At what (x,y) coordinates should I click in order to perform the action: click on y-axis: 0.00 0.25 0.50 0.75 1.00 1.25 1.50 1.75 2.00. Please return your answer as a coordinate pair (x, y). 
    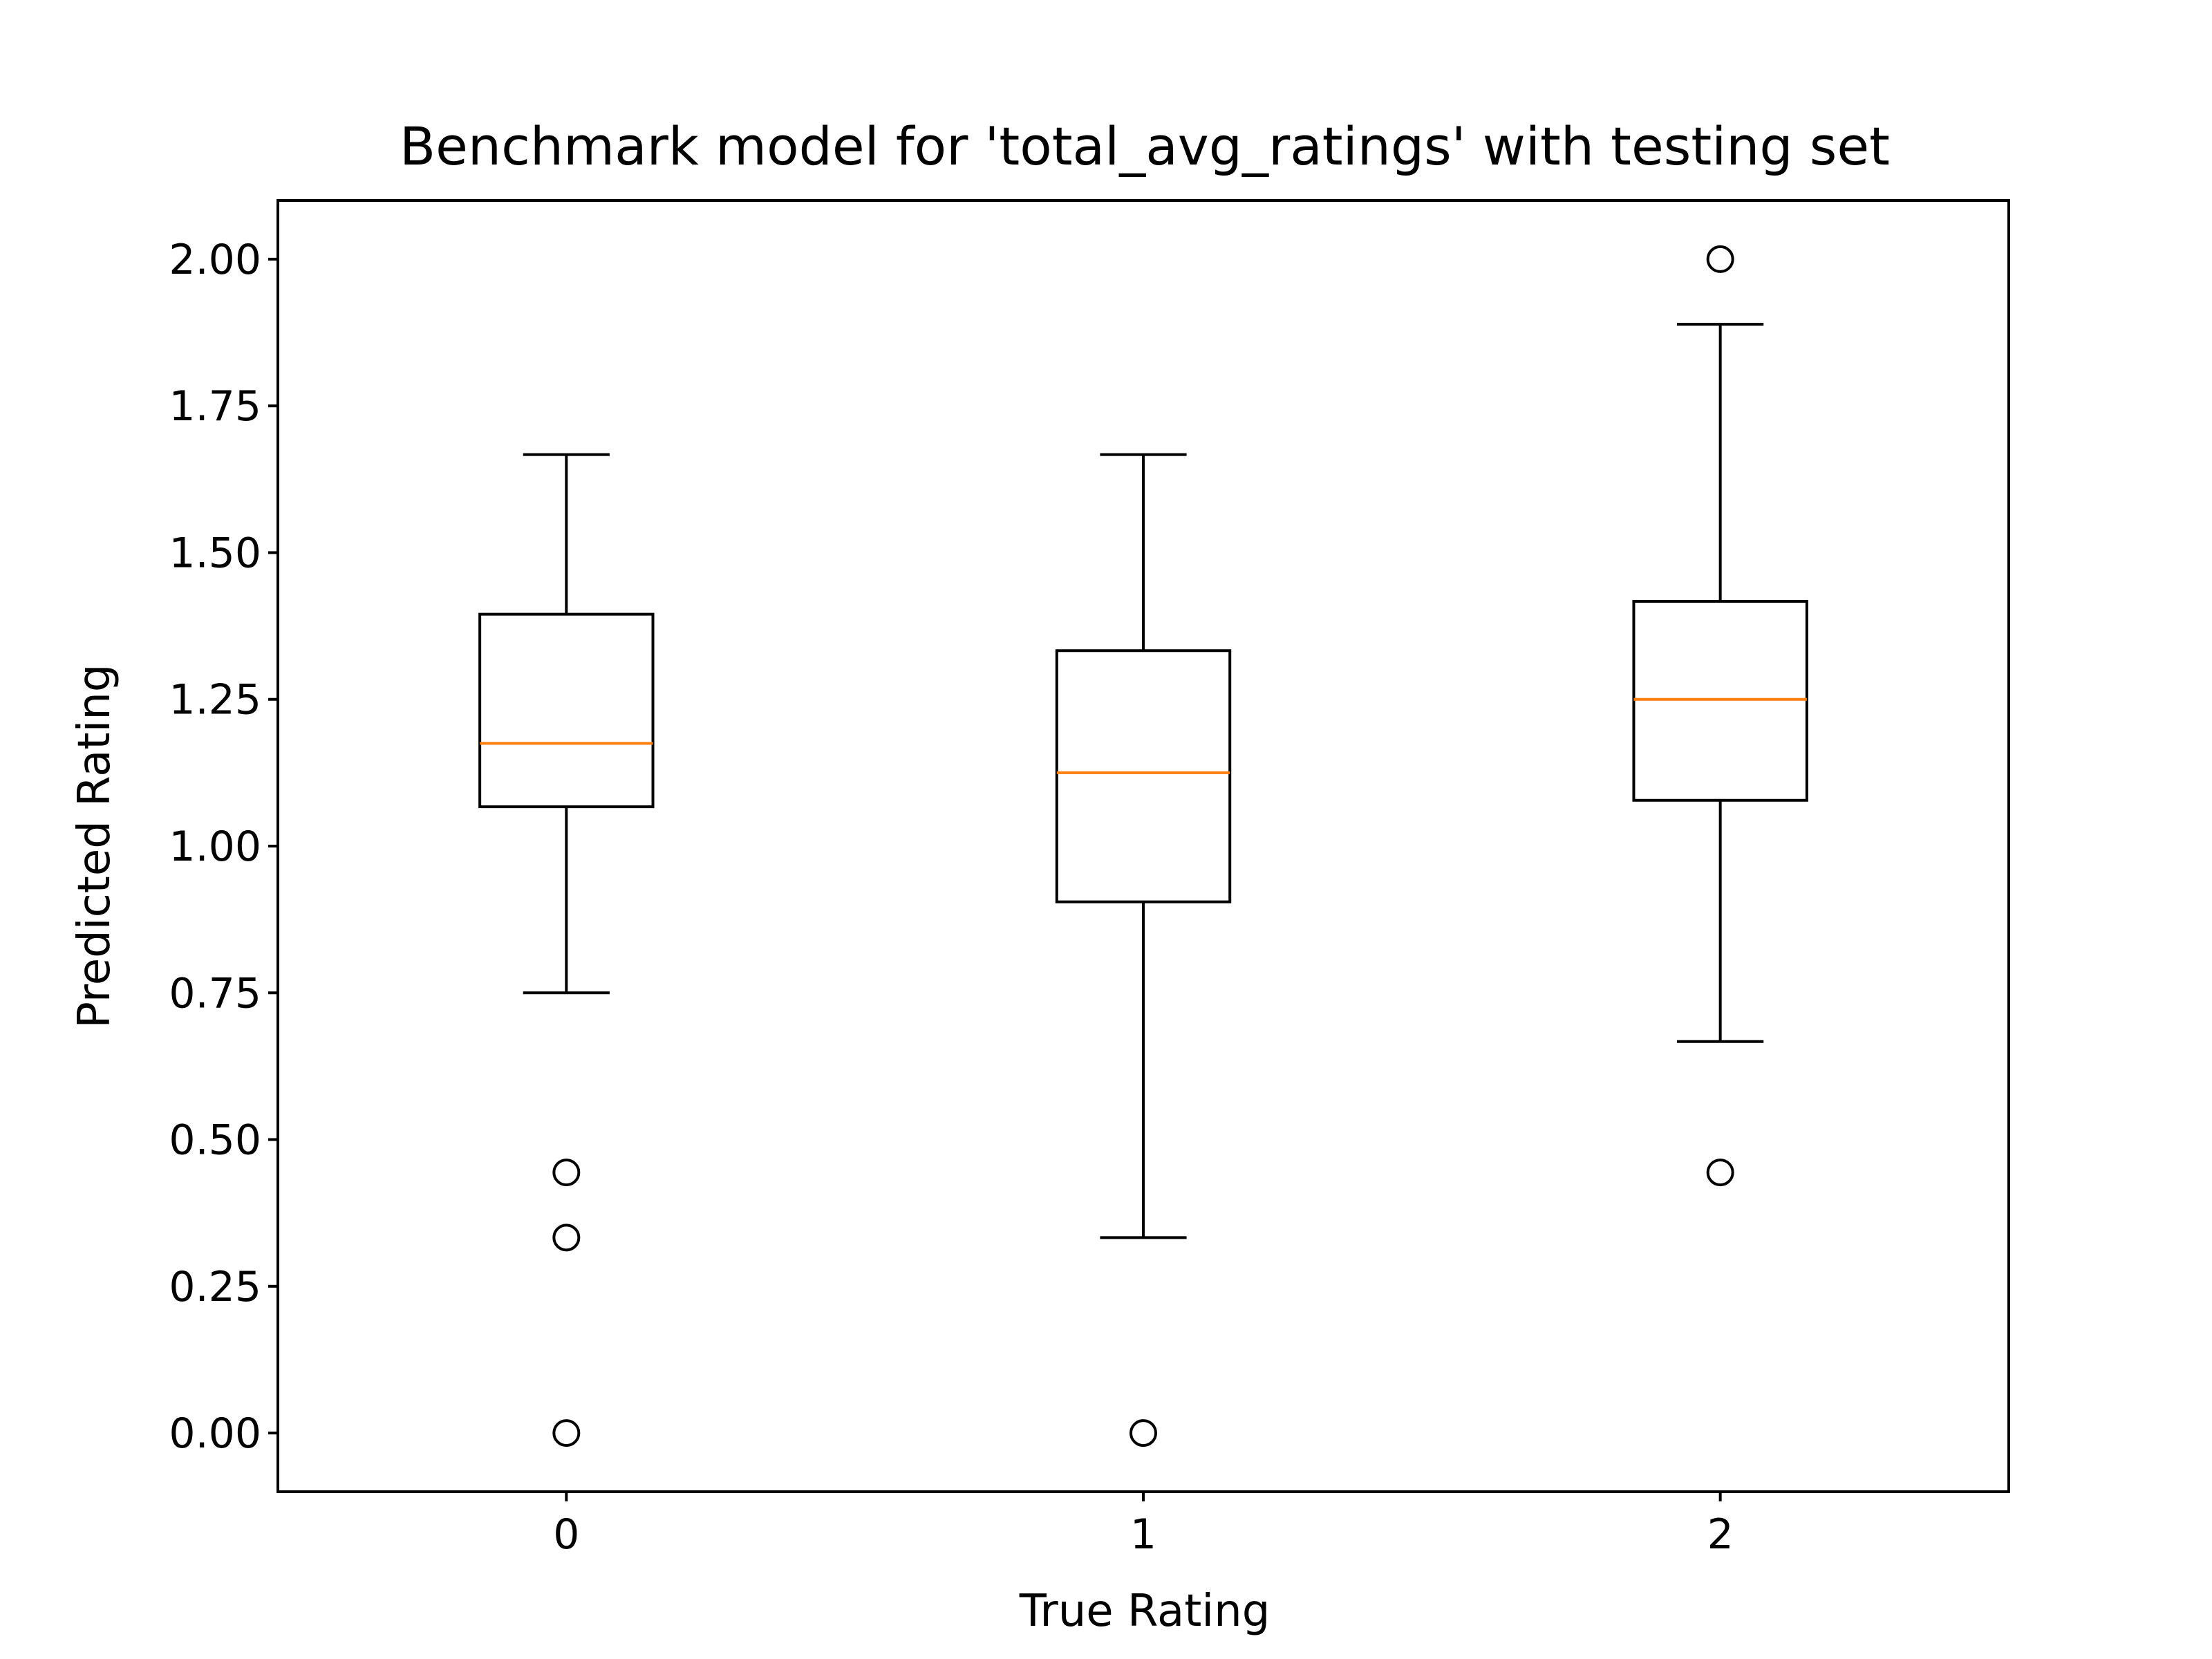
    Looking at the image, I should click on (223, 847).